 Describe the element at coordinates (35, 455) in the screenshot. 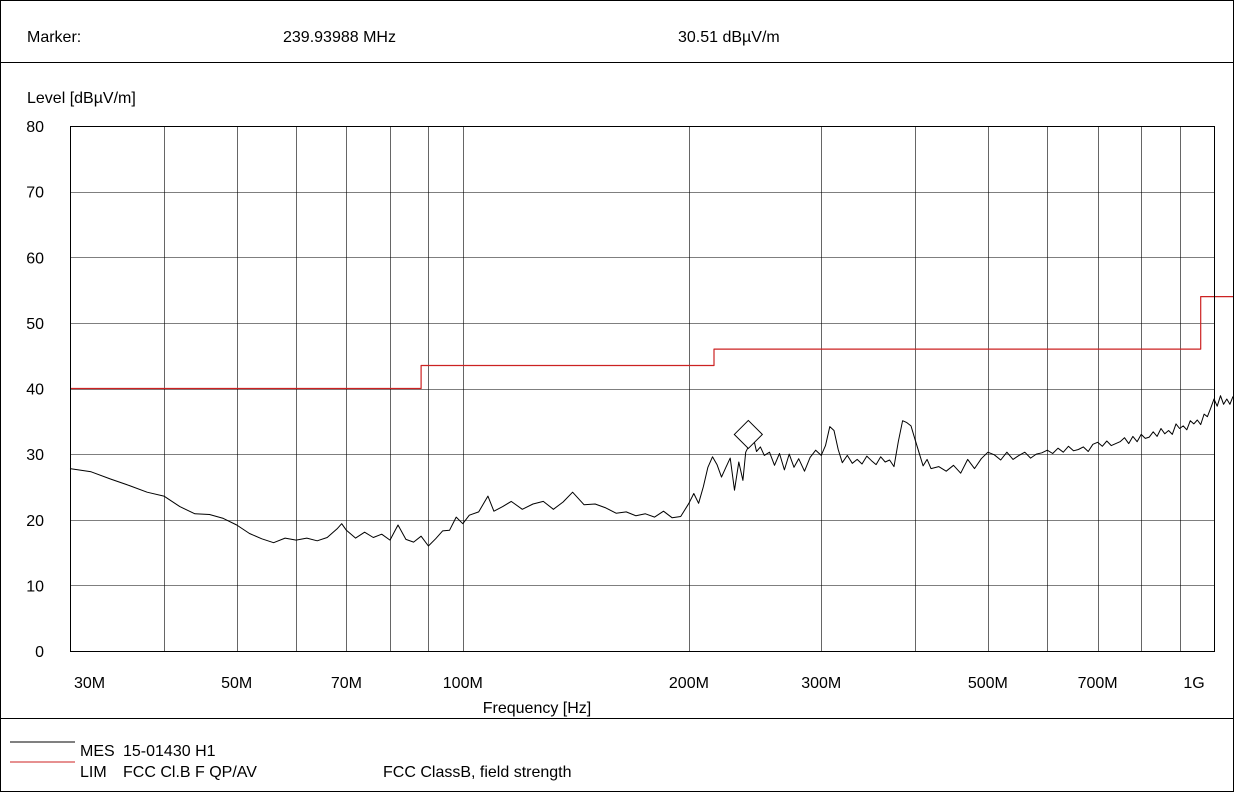

I see `y-tick-label: 30` at that location.